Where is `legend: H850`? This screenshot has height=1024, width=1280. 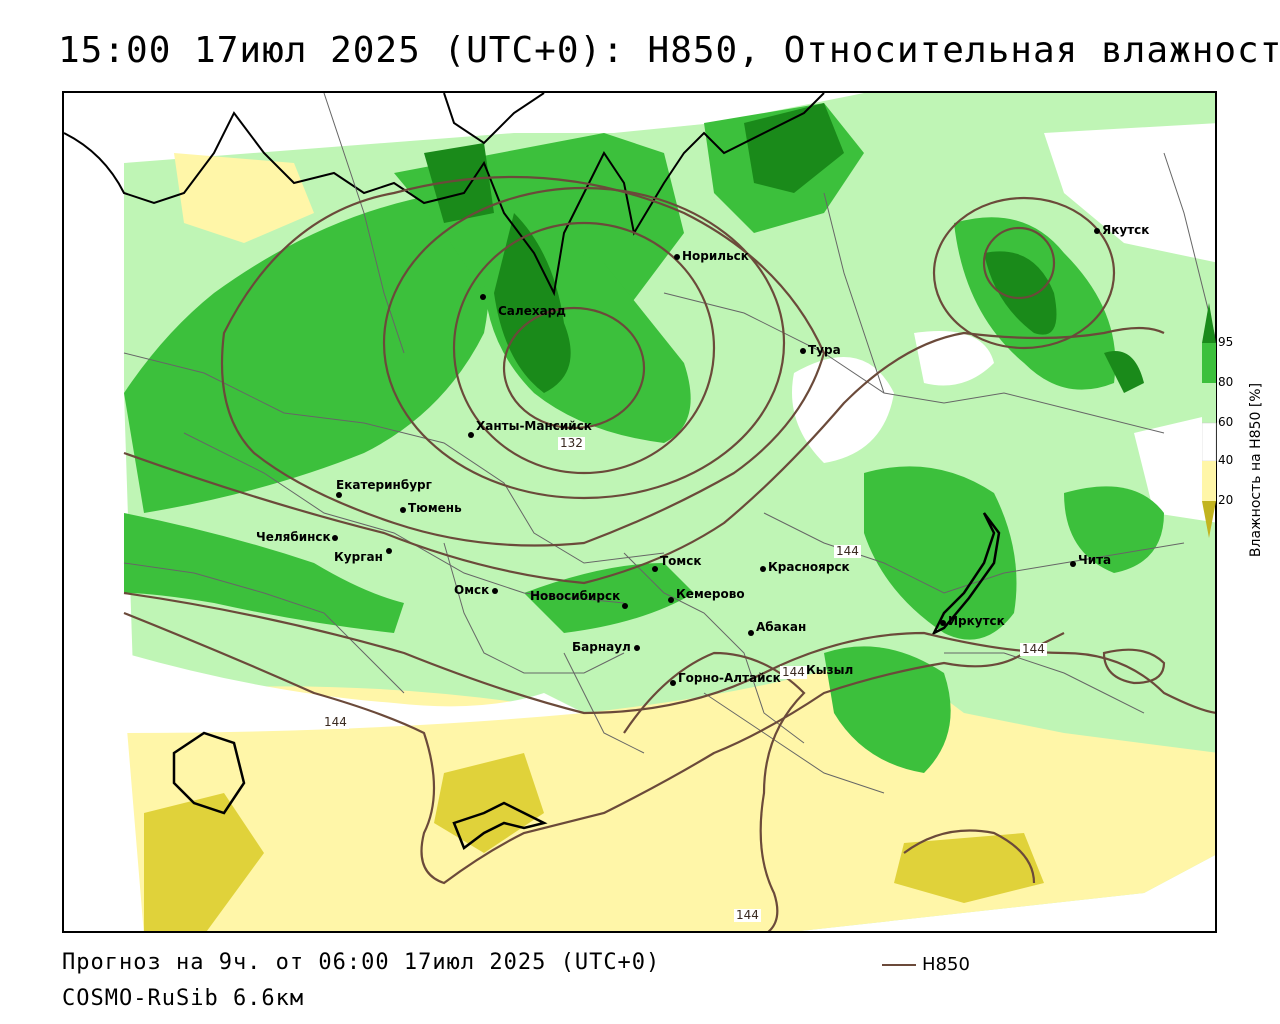 legend: H850 is located at coordinates (926, 964).